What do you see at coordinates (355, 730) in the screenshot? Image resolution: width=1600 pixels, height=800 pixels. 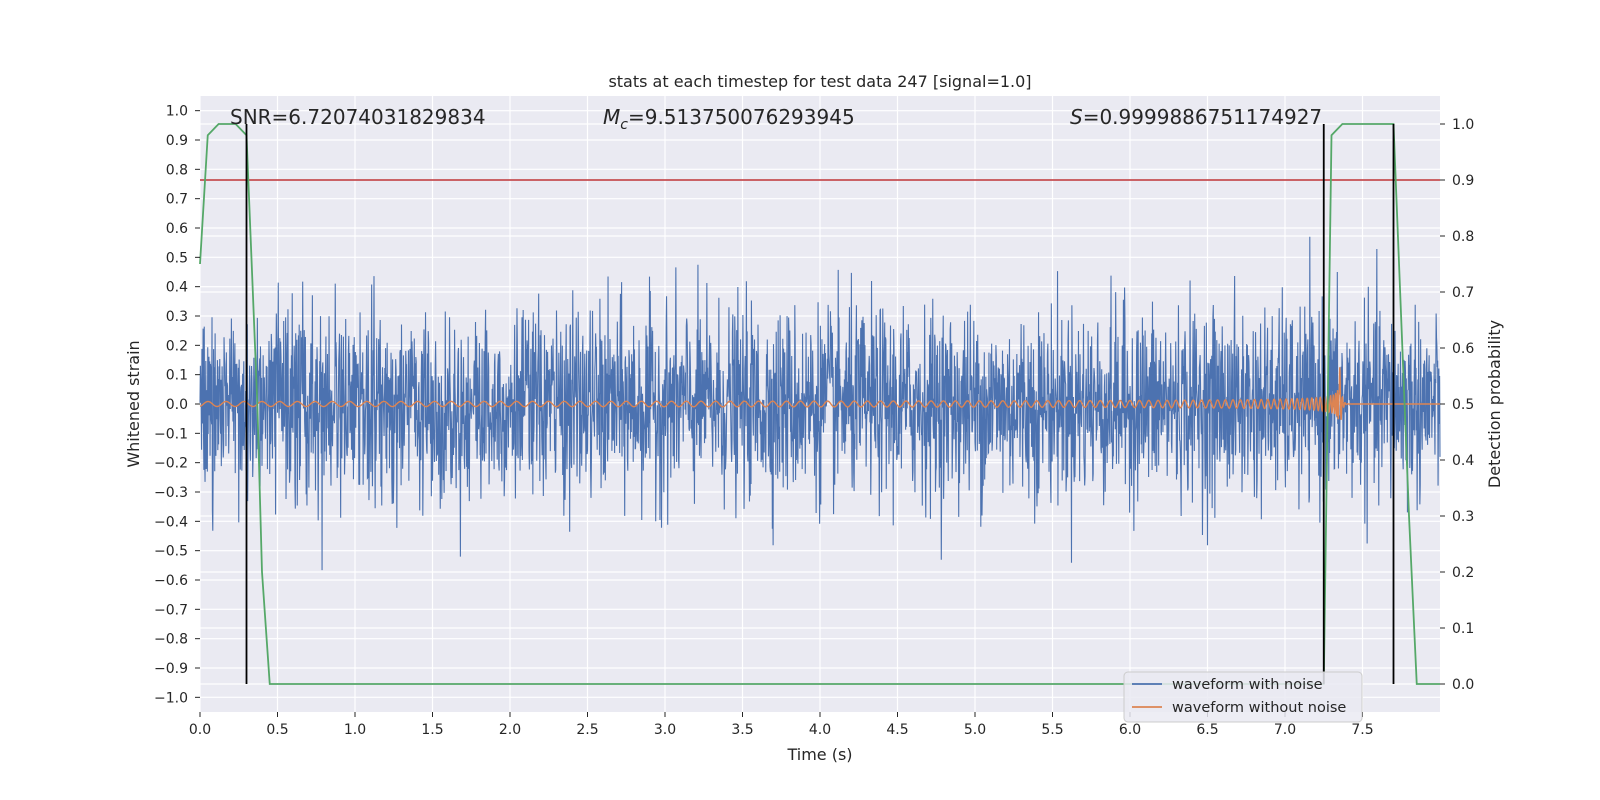 I see `x-tick-label: 1.0` at bounding box center [355, 730].